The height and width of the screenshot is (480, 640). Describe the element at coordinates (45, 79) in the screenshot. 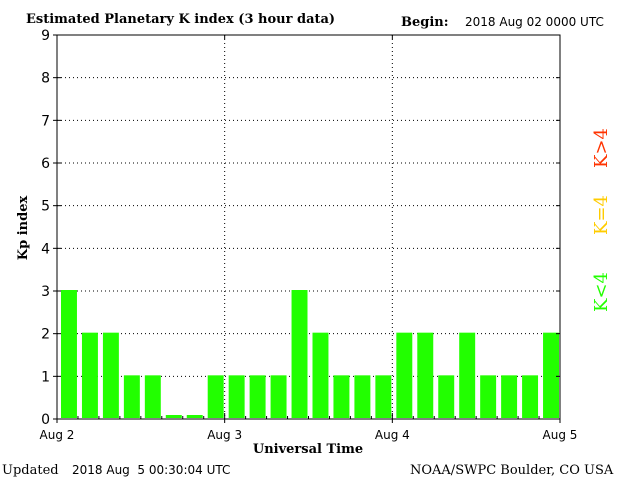

I see `y-tick-label: 8` at that location.